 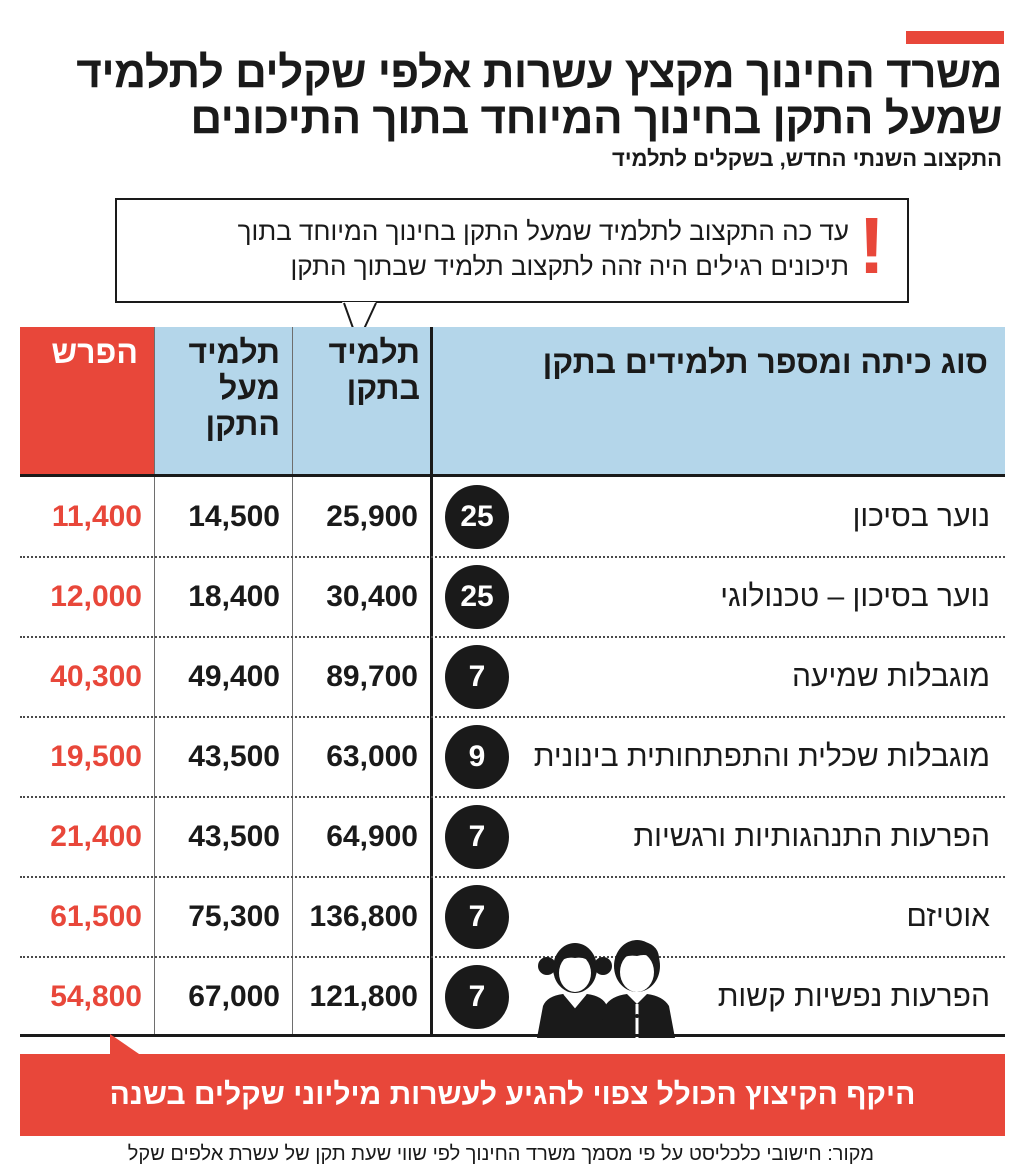 I want to click on value-over-standard: 75,300, so click(x=234, y=916).